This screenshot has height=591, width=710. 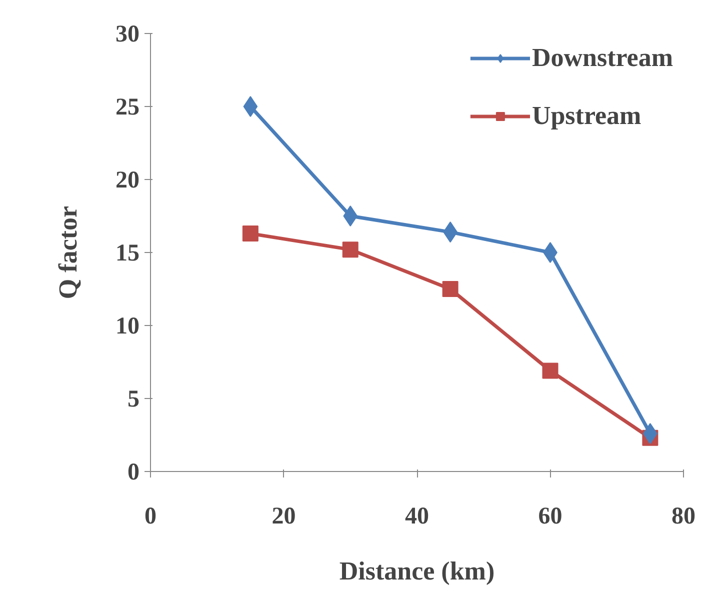 What do you see at coordinates (128, 181) in the screenshot?
I see `y-tick-label: 20` at bounding box center [128, 181].